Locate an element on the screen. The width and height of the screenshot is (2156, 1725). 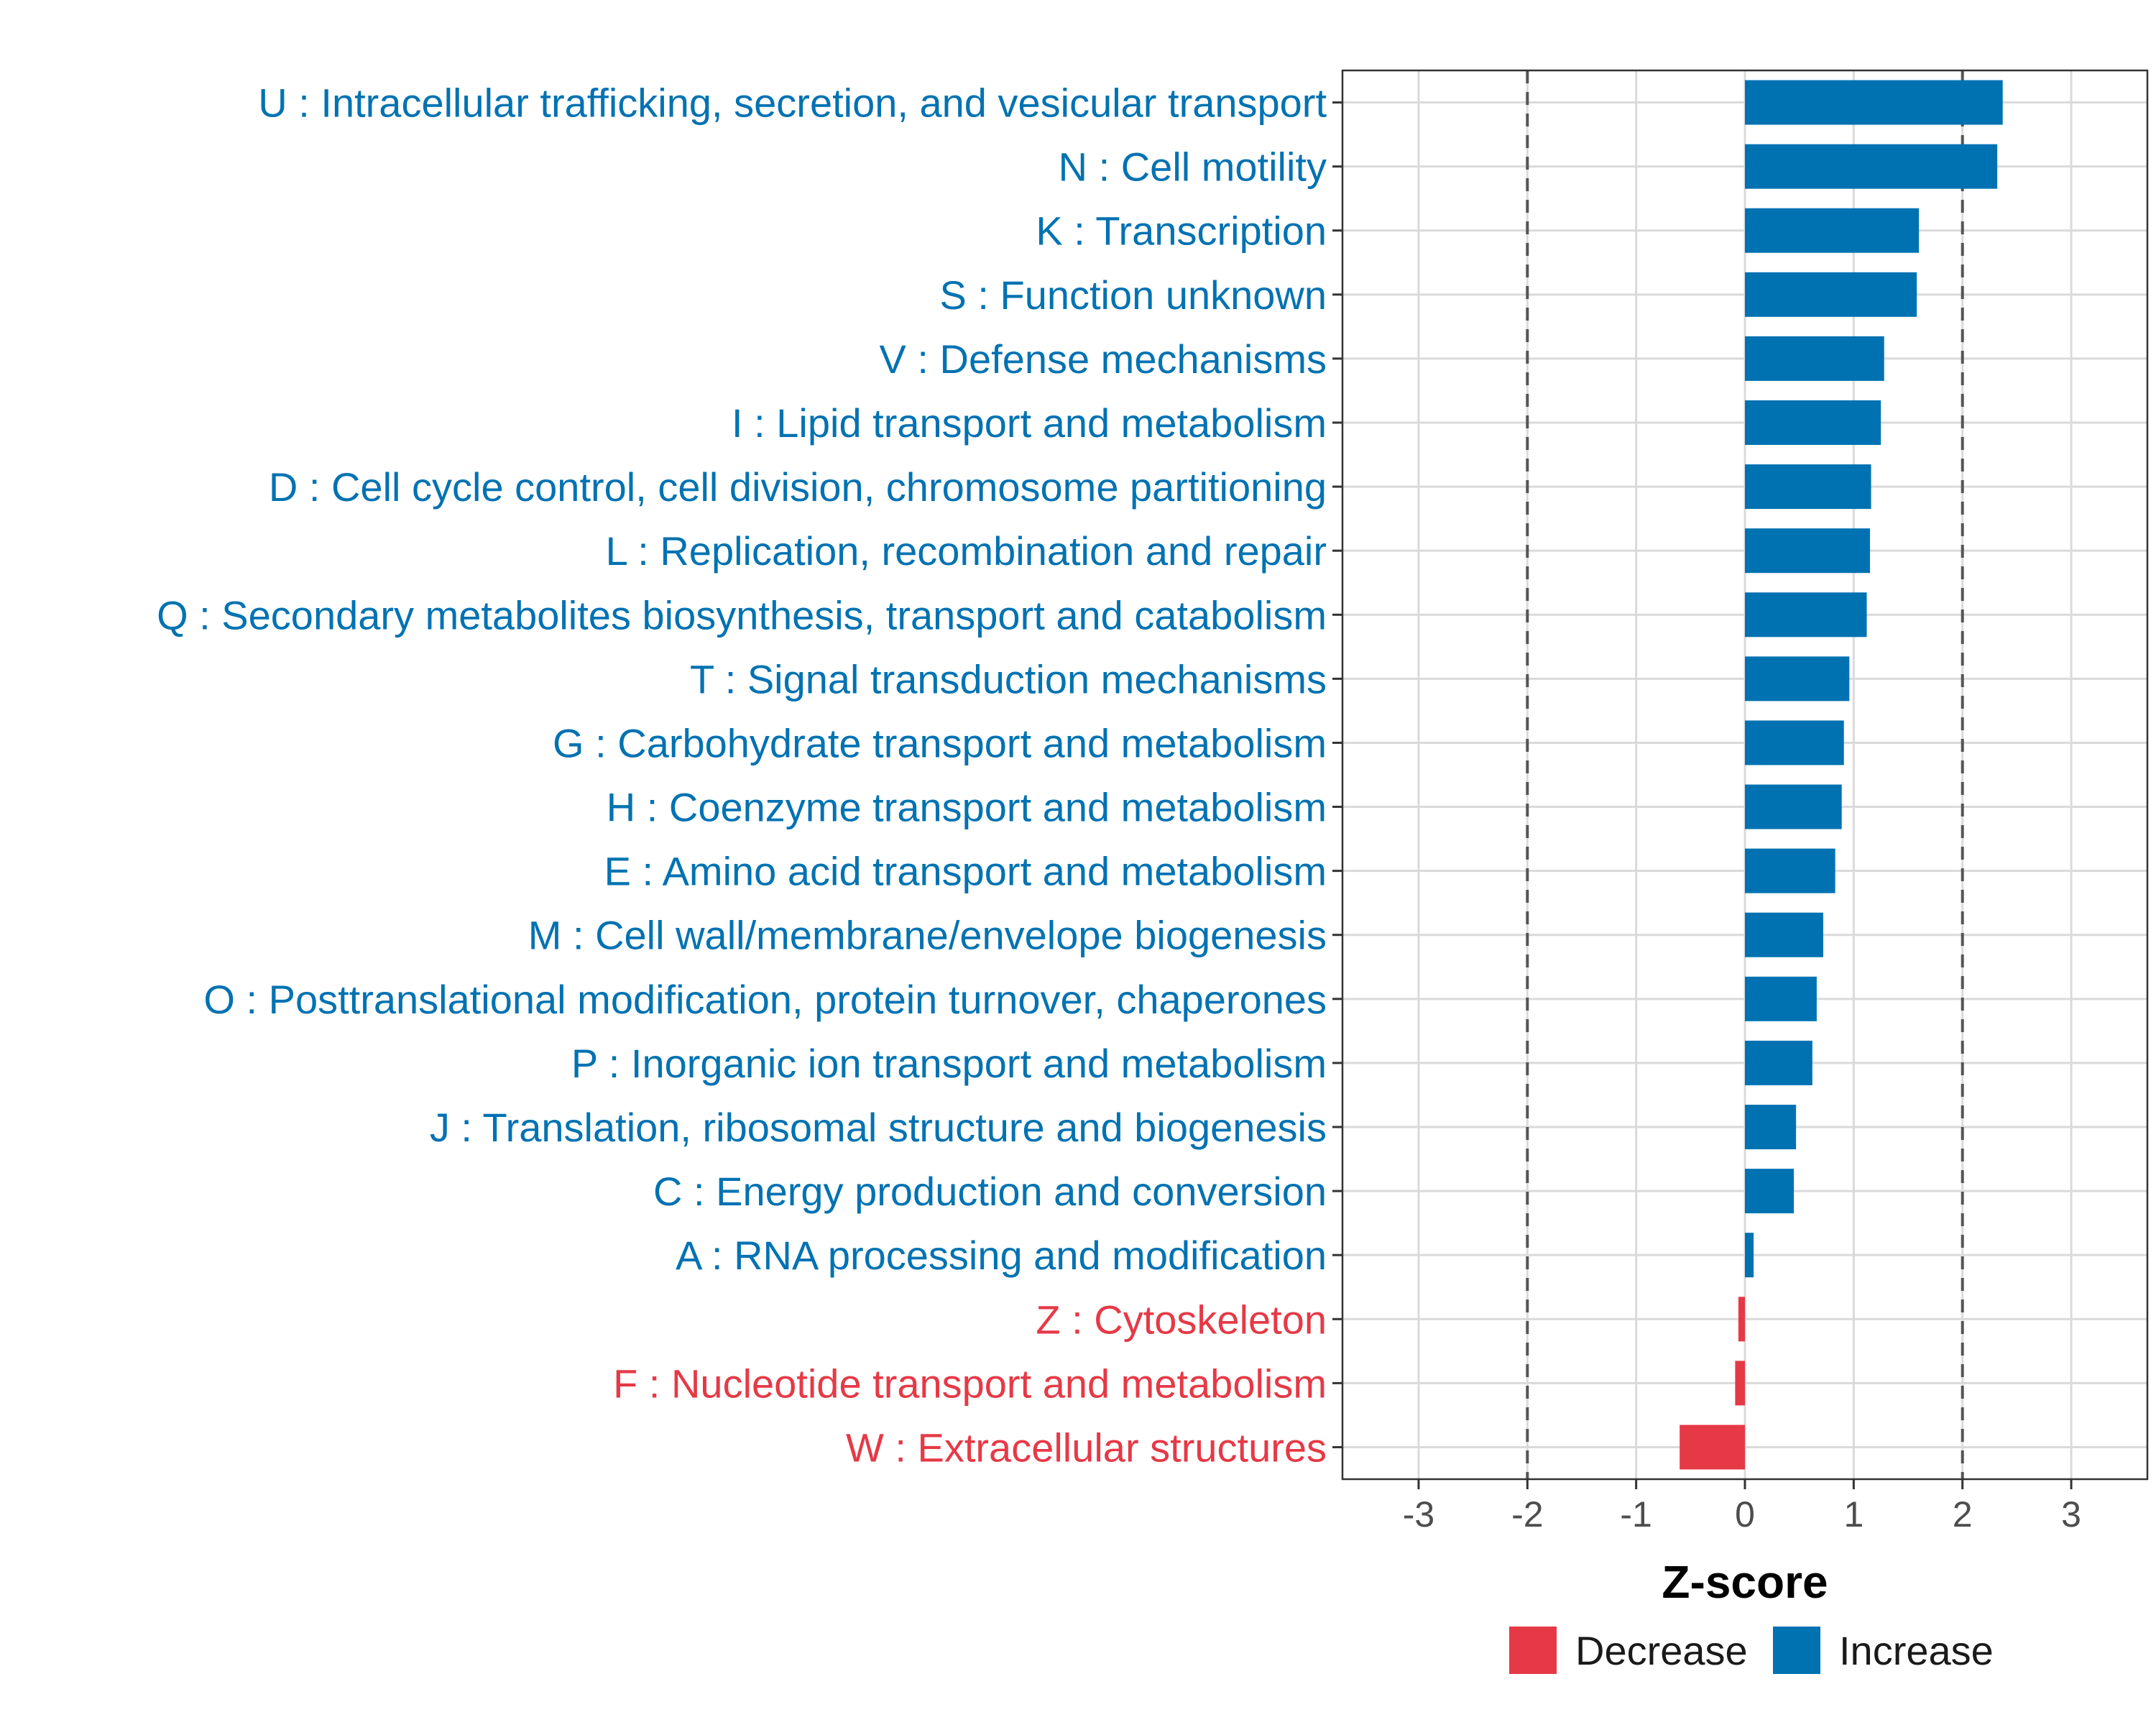
category-label: C : Energy production and conversion is located at coordinates (990, 1191).